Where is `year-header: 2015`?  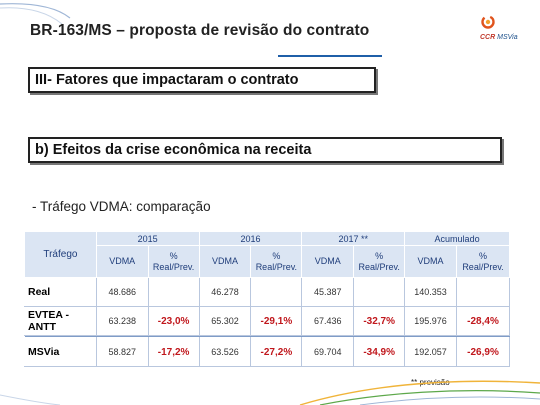 year-header: 2015 is located at coordinates (147, 238).